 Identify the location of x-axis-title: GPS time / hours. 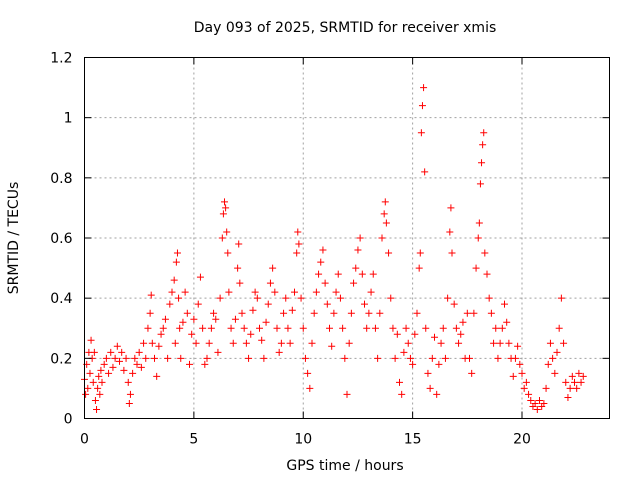
(344, 466).